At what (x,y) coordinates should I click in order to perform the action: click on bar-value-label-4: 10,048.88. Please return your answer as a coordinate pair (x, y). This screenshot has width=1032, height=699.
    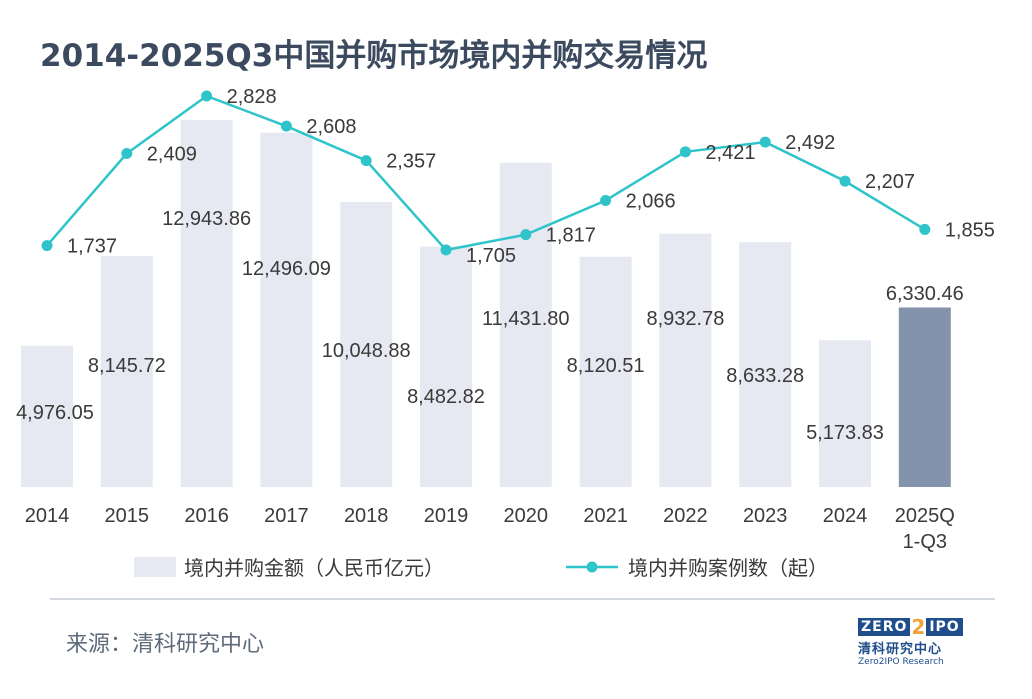
    Looking at the image, I should click on (366, 351).